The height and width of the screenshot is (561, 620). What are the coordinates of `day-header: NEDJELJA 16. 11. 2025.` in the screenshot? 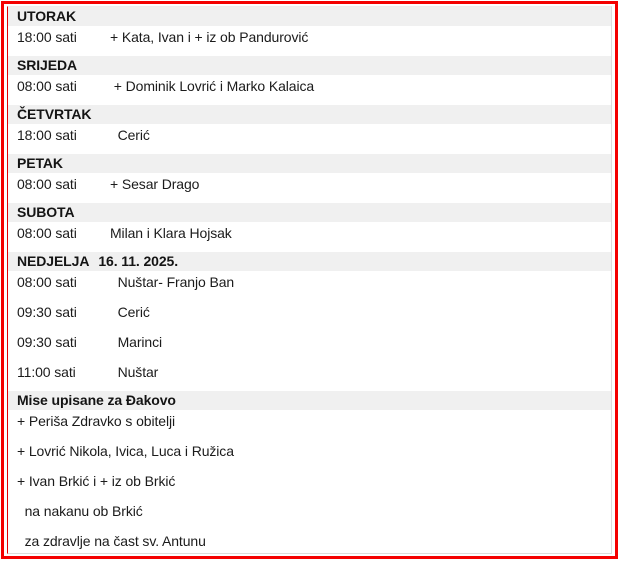 It's located at (309, 261).